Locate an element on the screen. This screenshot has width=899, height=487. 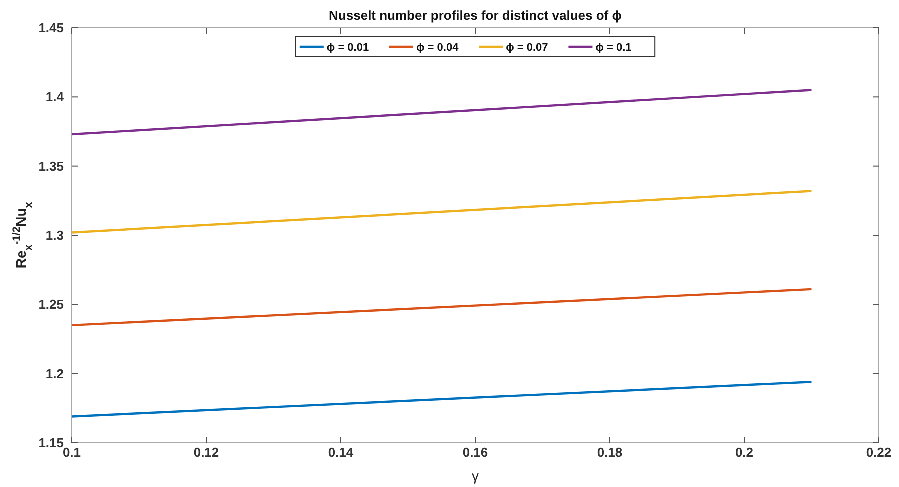
x-tick-label: 0.18 is located at coordinates (610, 452).